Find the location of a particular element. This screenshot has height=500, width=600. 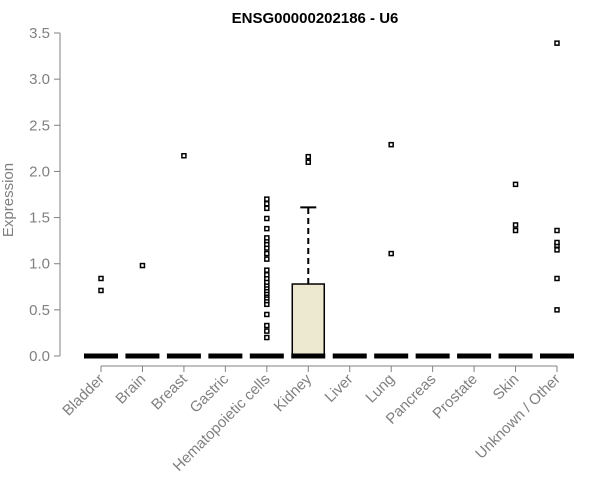

x-tick-label: Breast is located at coordinates (169, 391).